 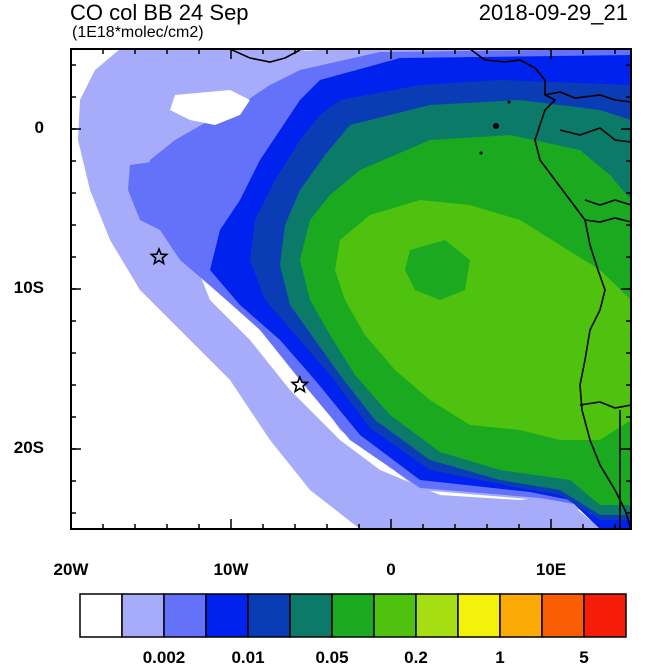 What do you see at coordinates (551, 569) in the screenshot?
I see `x-tick-label: 10E` at bounding box center [551, 569].